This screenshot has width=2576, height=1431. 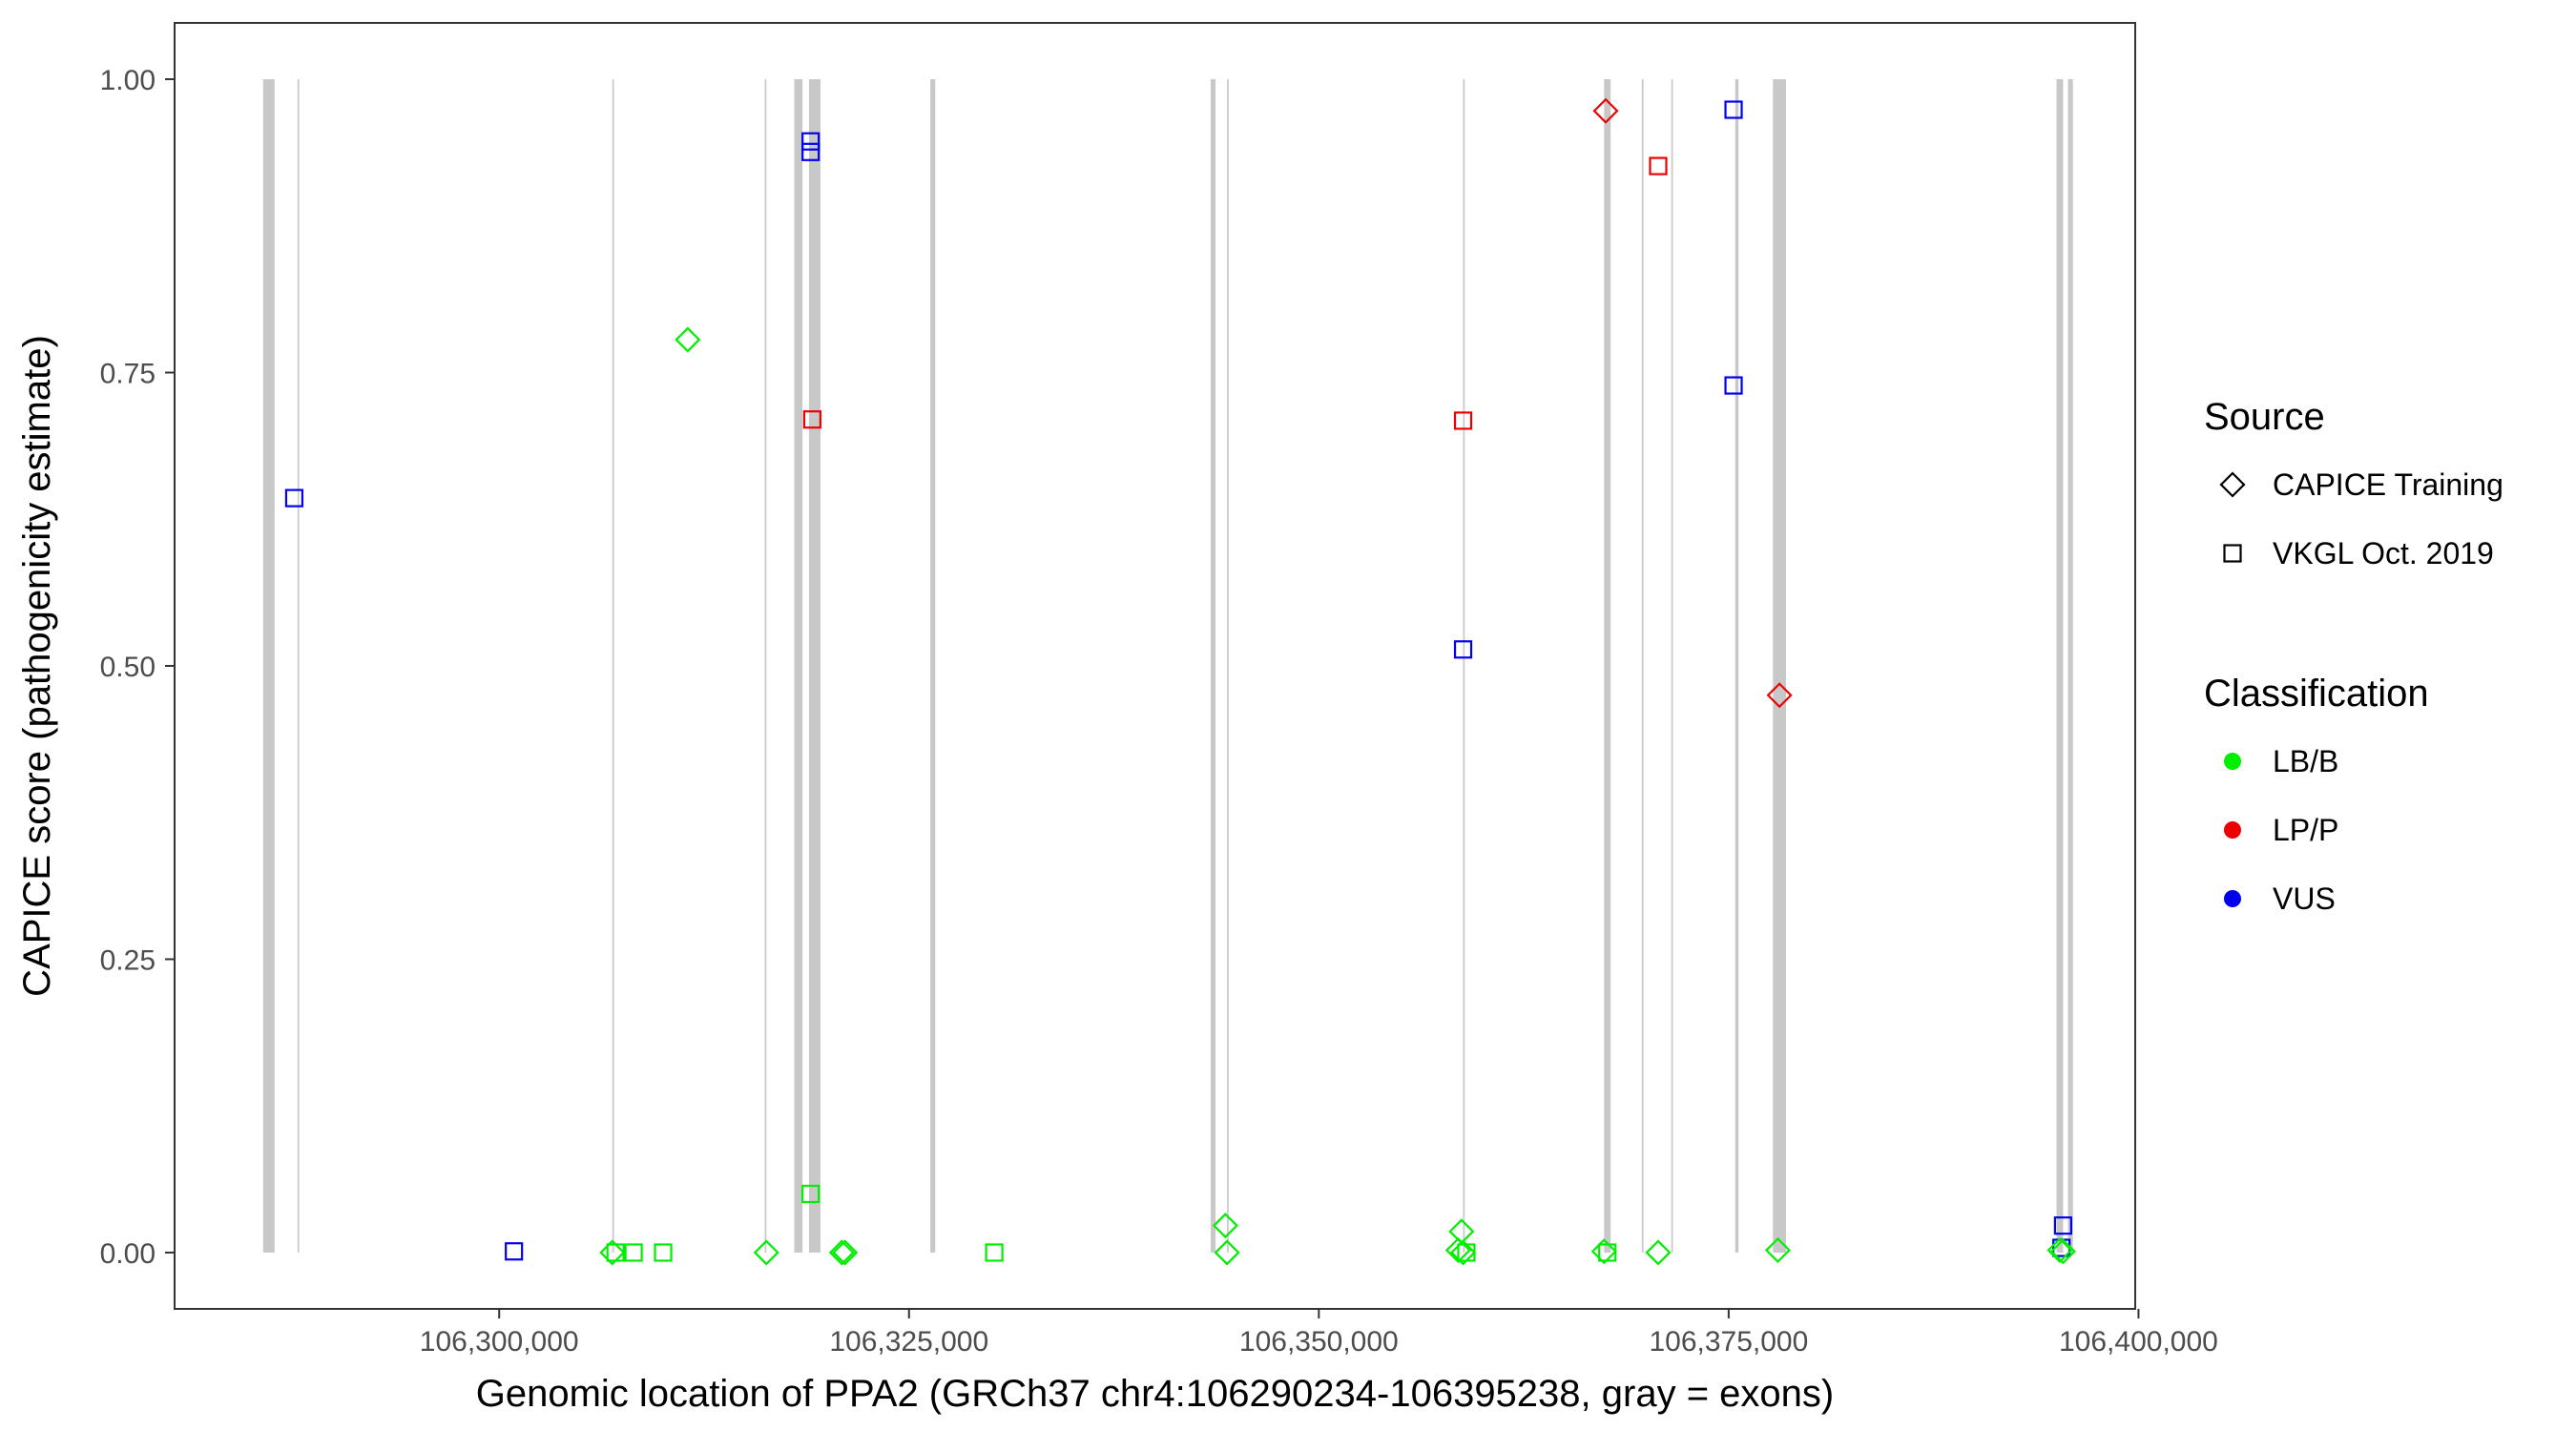 I want to click on legend-classification: Classification LB/B LP/P VUS, so click(x=2316, y=795).